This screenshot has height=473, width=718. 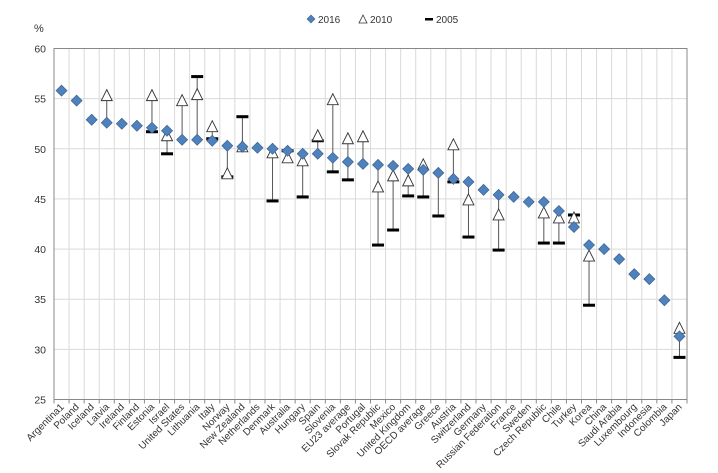 What do you see at coordinates (40, 200) in the screenshot?
I see `y-tick-label: 45` at bounding box center [40, 200].